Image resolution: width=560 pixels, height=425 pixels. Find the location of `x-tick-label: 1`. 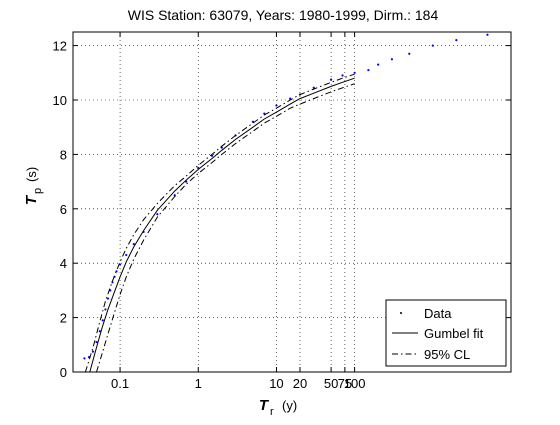

x-tick-label: 1 is located at coordinates (198, 383).